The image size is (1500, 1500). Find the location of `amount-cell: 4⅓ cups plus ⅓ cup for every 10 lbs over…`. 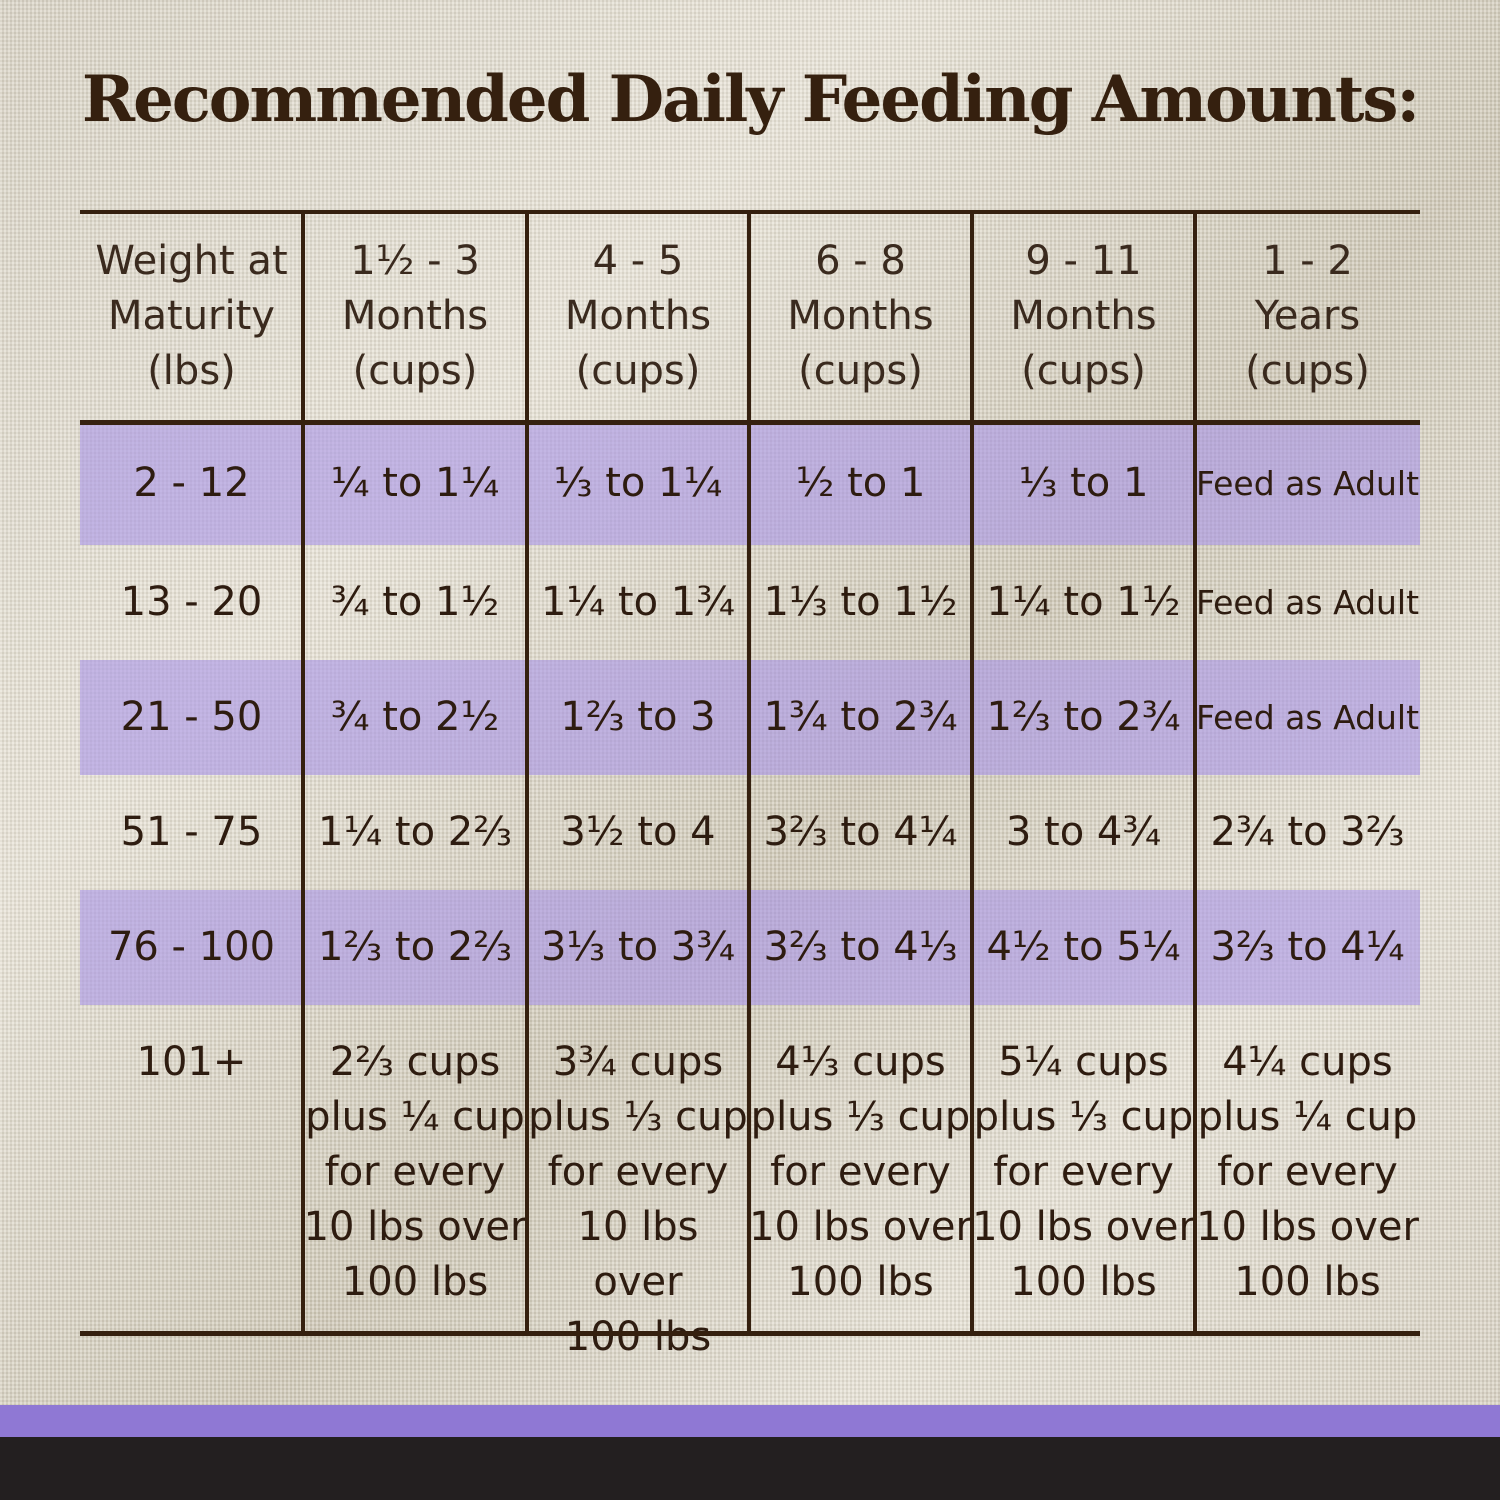

amount-cell: 4⅓ cups plus ⅓ cup for every 10 lbs over… is located at coordinates (860, 1172).